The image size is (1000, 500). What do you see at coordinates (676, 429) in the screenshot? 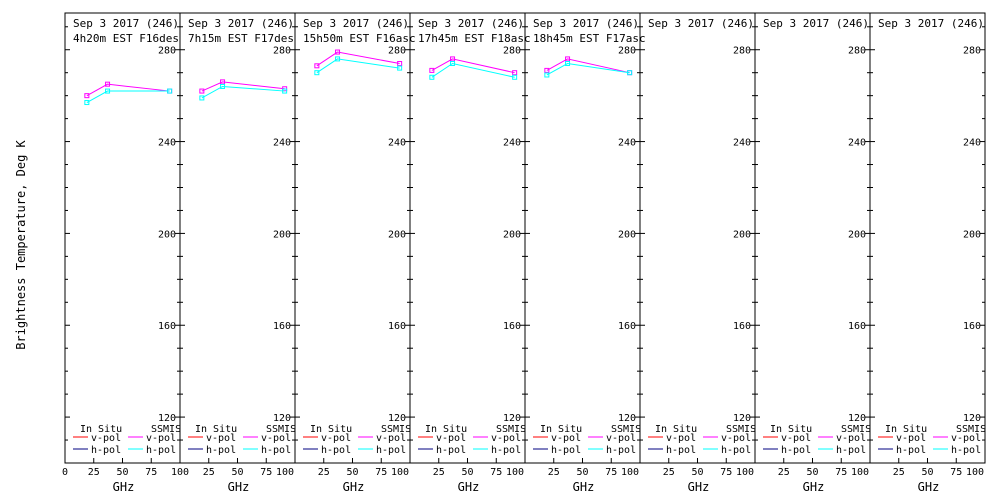
I see `legend-group-insitu: In Situ` at bounding box center [676, 429].